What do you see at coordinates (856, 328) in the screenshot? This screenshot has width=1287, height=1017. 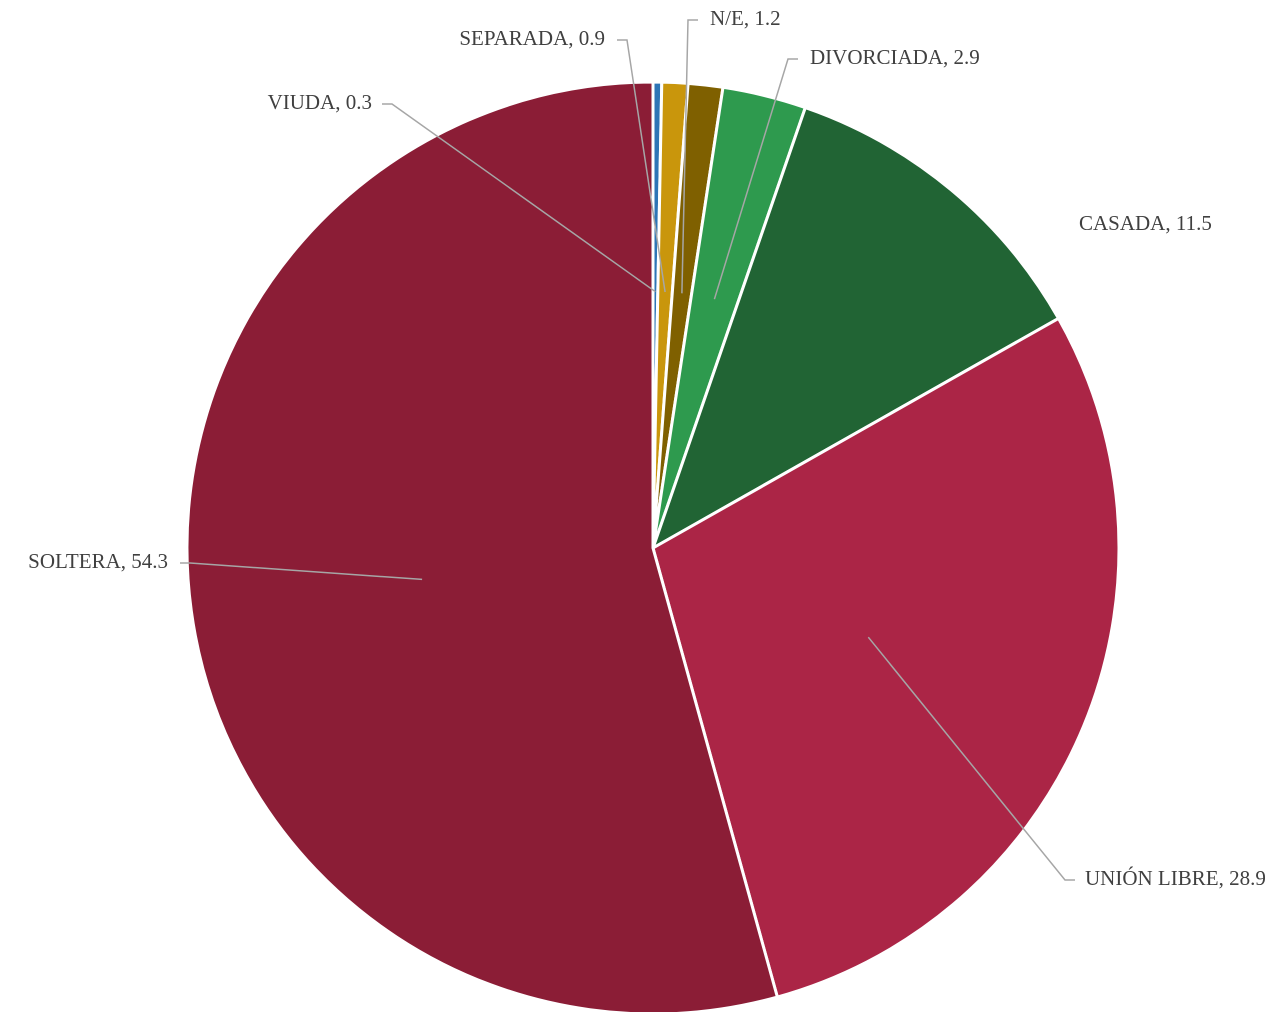 I see `pie-slice-casada` at bounding box center [856, 328].